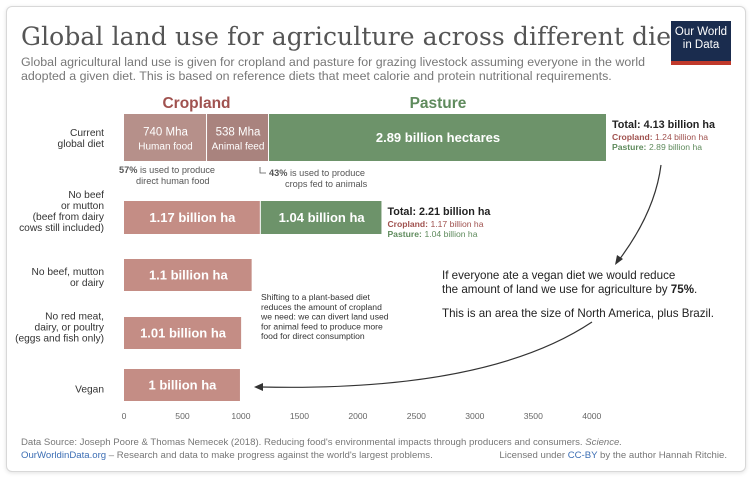 This screenshot has width=752, height=478. I want to click on total-pasture-value: 2.89 billion ha, so click(675, 147).